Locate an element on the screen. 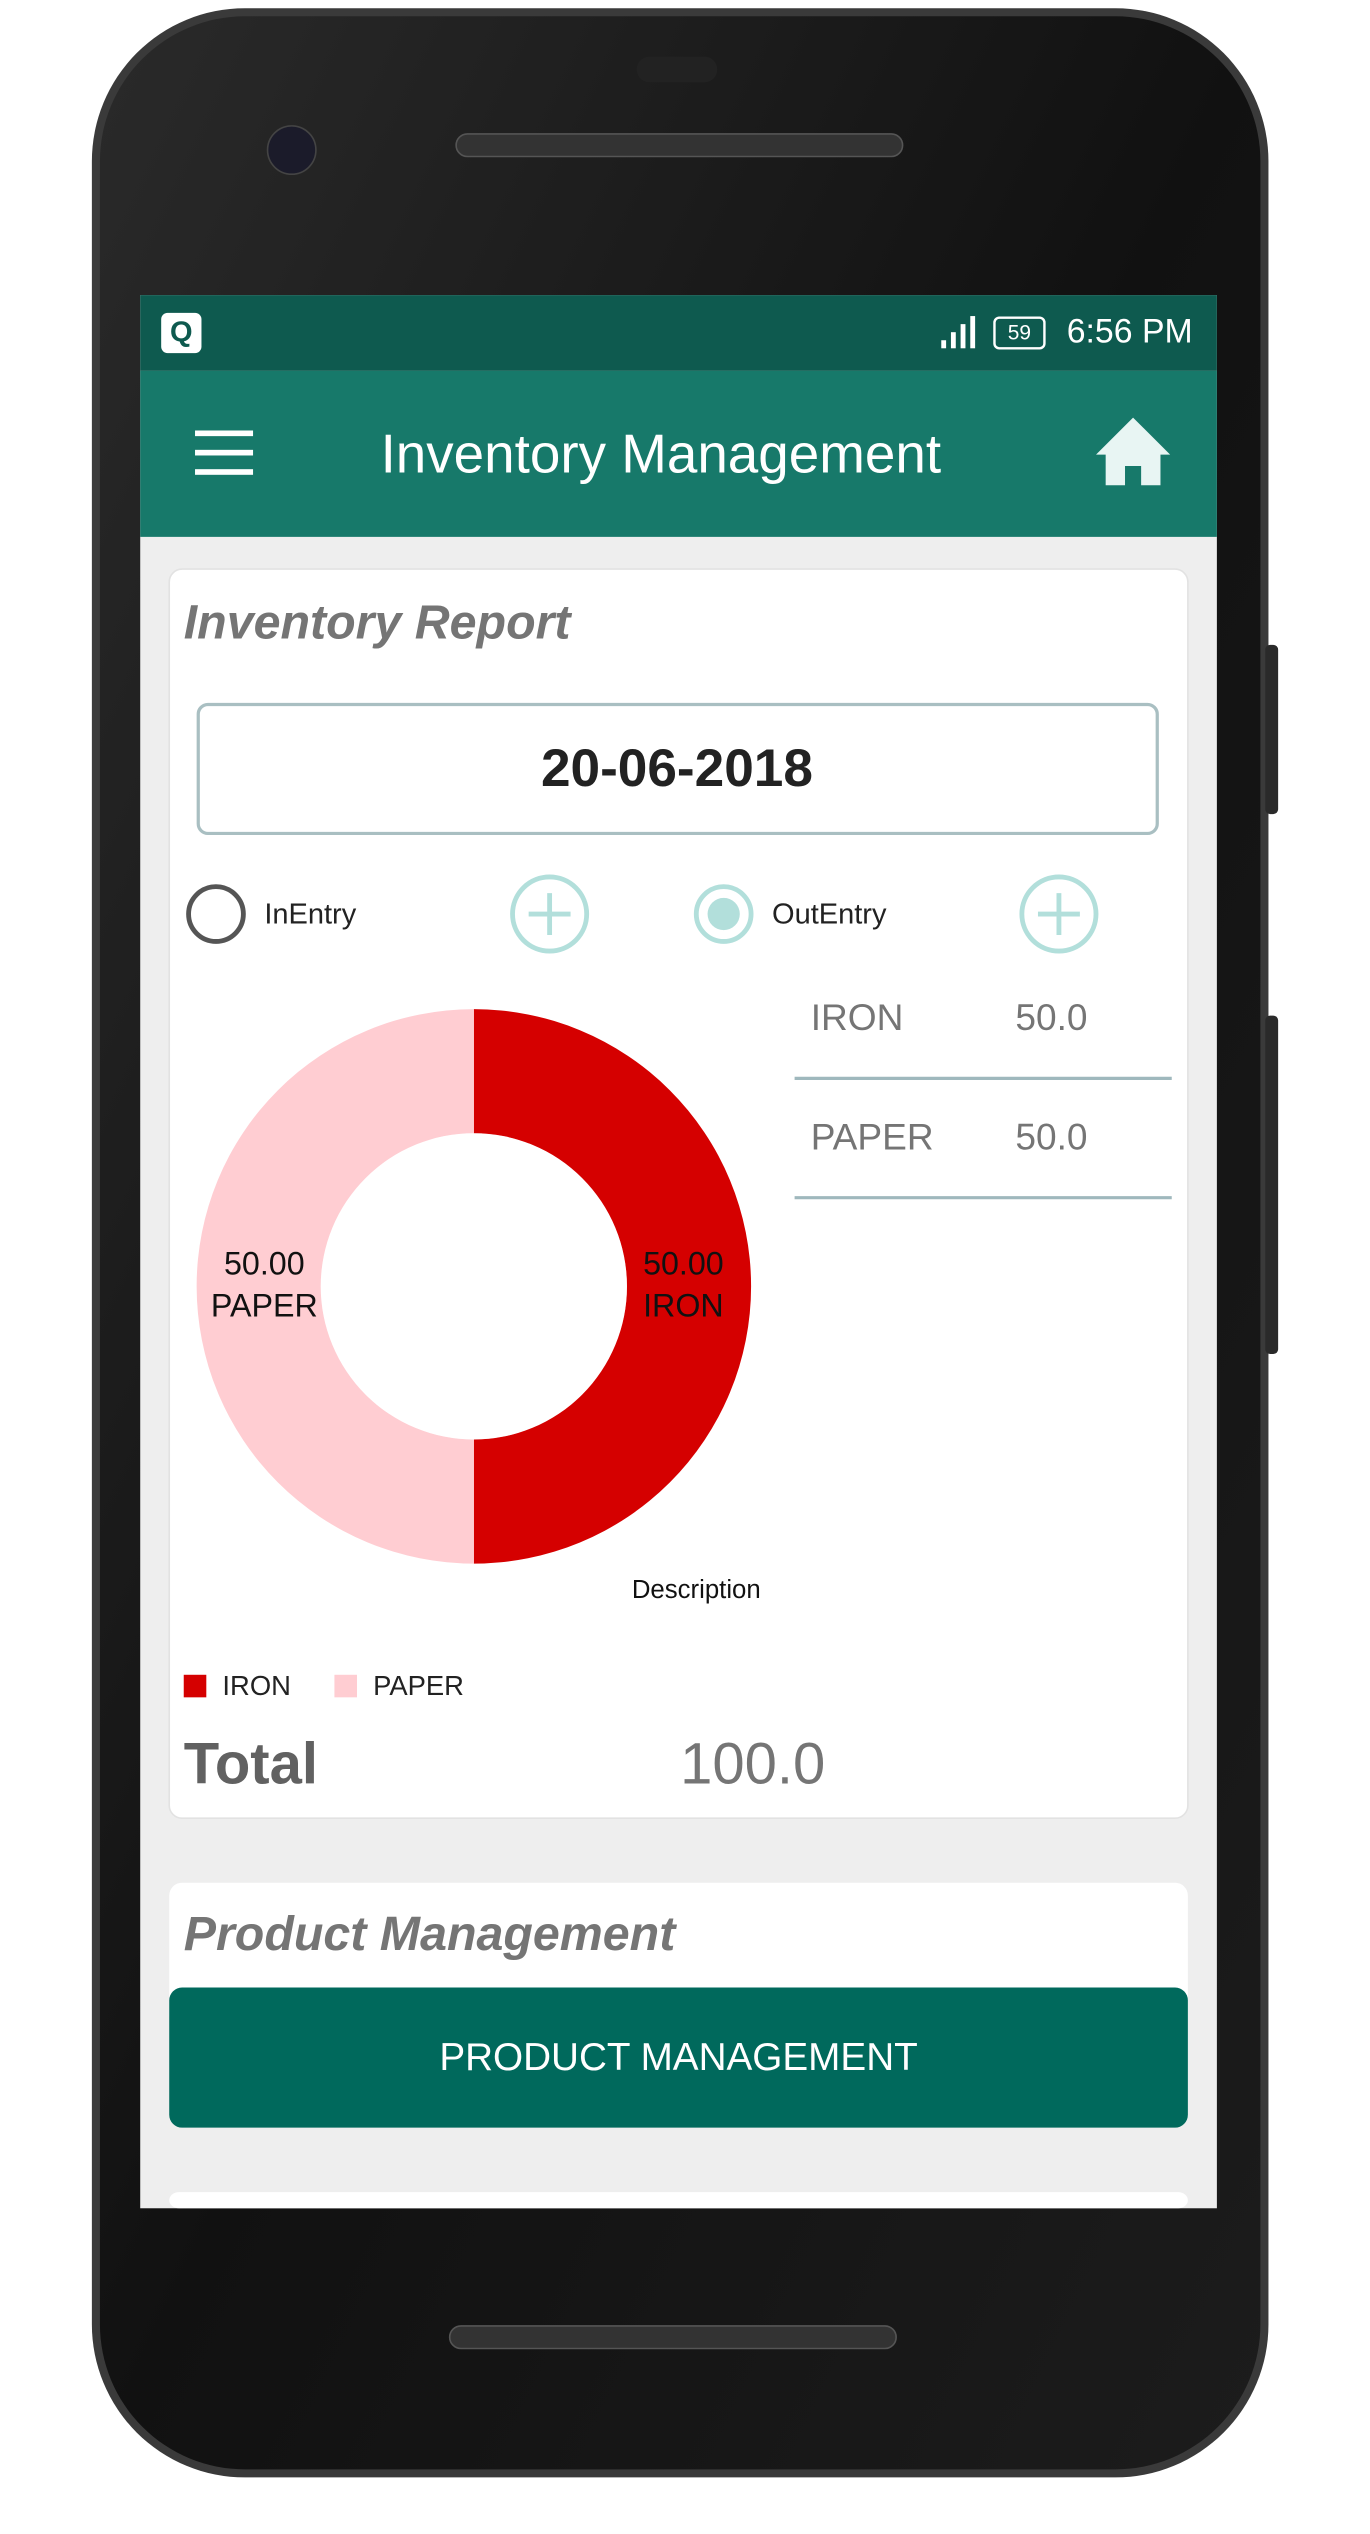 Image resolution: width=1370 pixels, height=2534 pixels. notification-text: Q is located at coordinates (181, 332).